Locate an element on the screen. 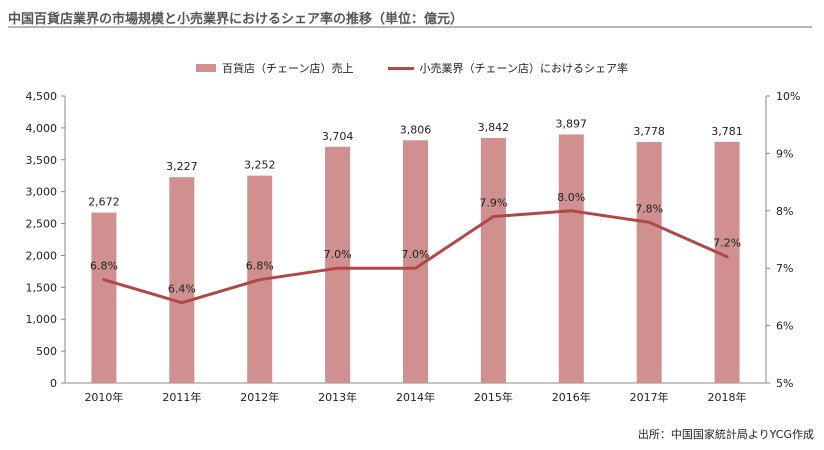 This screenshot has width=824, height=450. left-tick-label: 4,500 is located at coordinates (42, 96).